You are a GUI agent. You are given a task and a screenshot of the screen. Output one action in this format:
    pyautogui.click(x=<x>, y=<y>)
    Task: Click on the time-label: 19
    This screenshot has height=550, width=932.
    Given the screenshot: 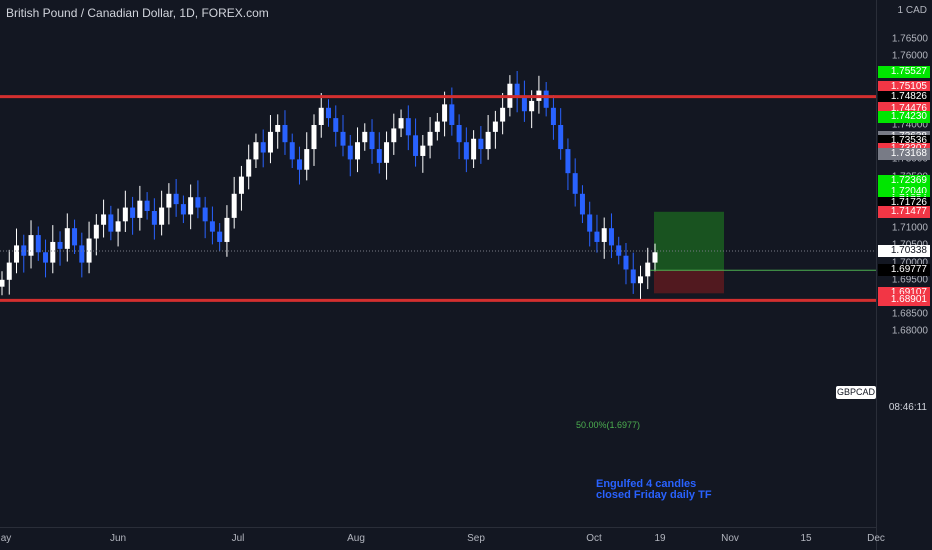 What is the action you would take?
    pyautogui.click(x=660, y=538)
    